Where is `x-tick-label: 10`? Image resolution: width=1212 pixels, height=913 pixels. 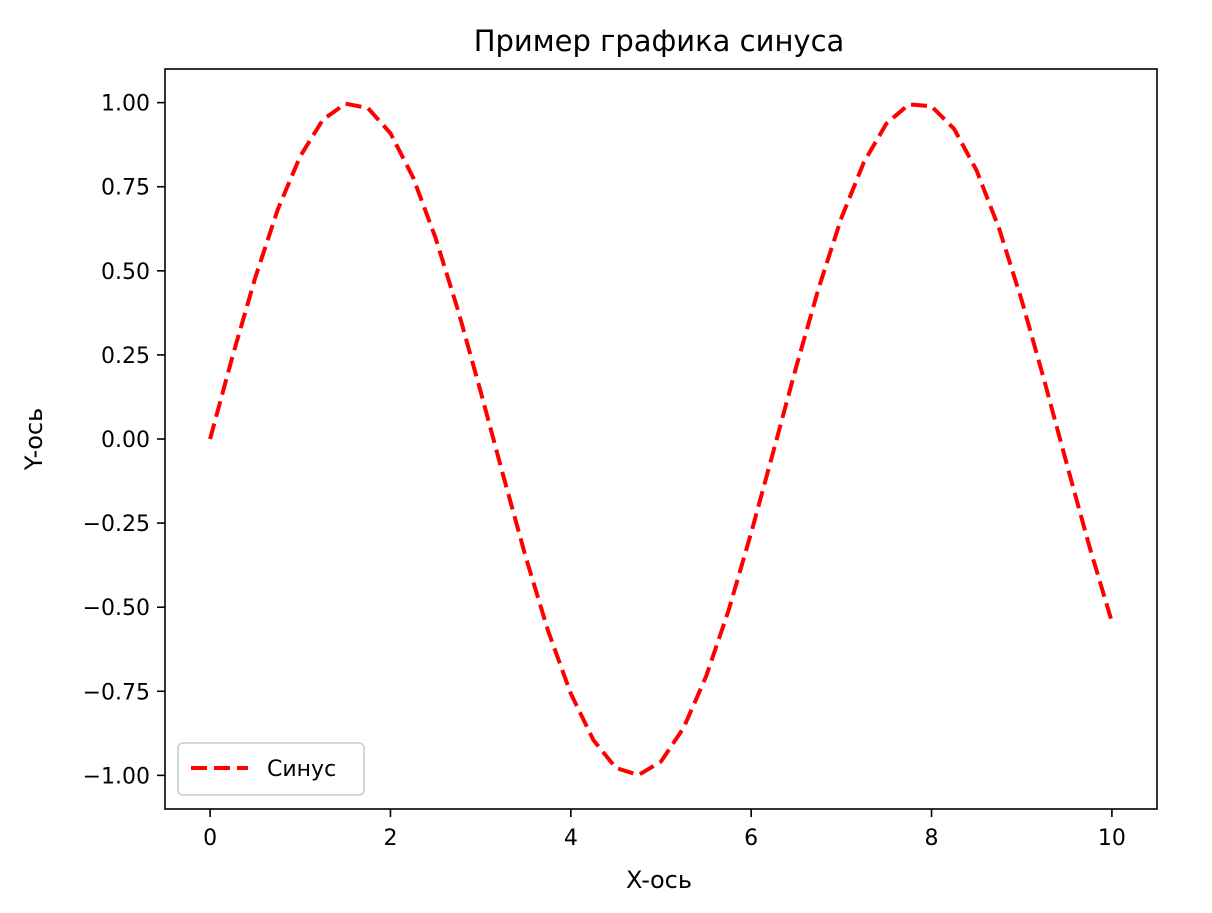 x-tick-label: 10 is located at coordinates (1112, 838).